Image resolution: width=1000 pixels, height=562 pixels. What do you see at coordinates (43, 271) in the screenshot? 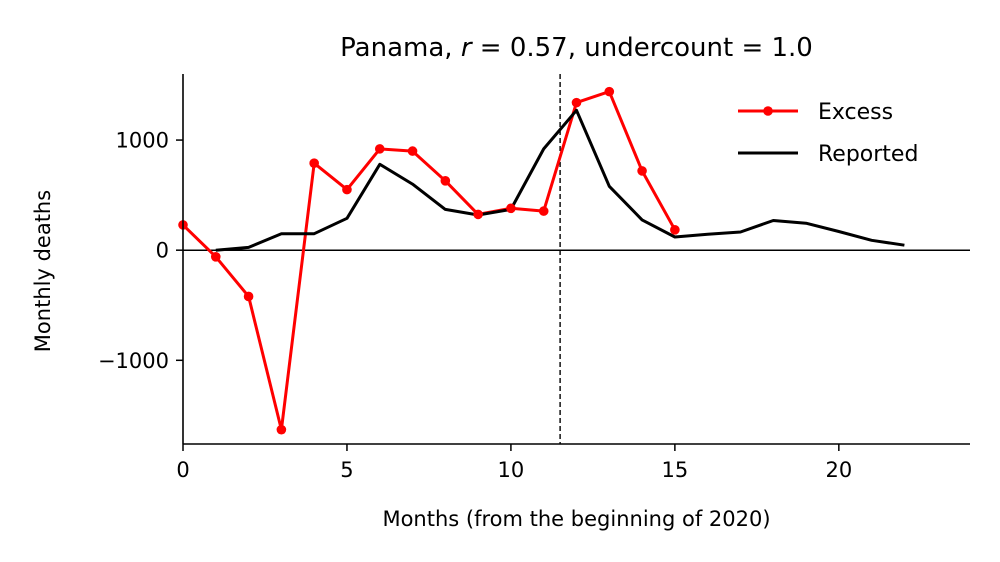
I see `y-axis-label: Monthly deaths` at bounding box center [43, 271].